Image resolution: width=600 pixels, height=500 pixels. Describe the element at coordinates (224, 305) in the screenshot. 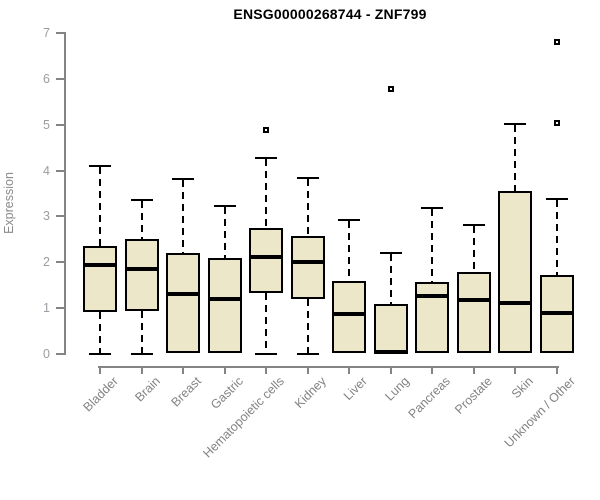

I see `box-gastric` at that location.